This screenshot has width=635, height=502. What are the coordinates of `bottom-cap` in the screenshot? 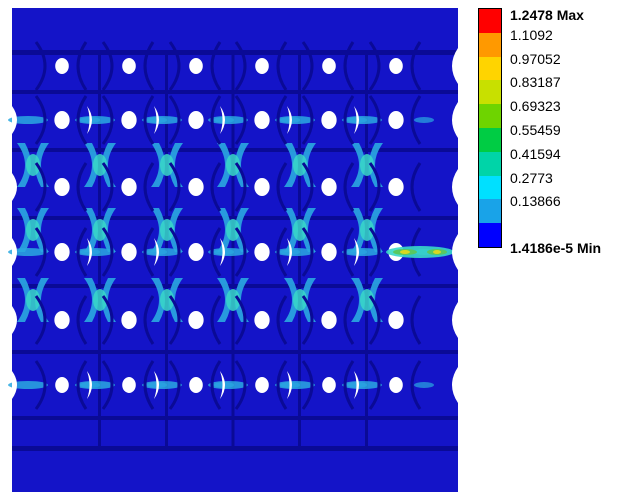 It's located at (235, 470).